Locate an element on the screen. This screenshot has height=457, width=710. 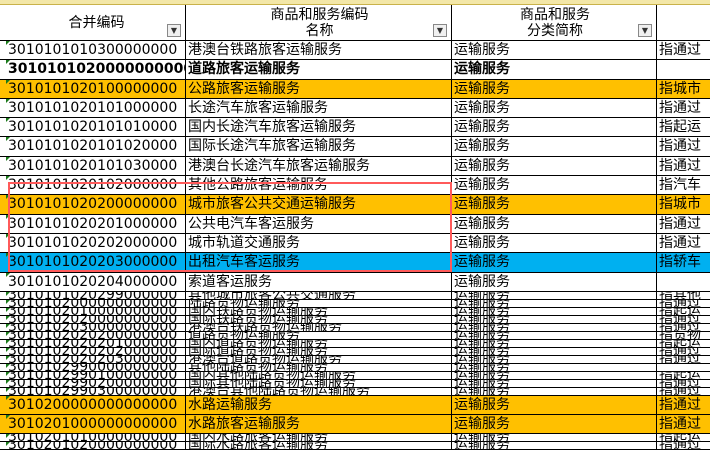
cell-code: 3010101020202000000 is located at coordinates (93, 243).